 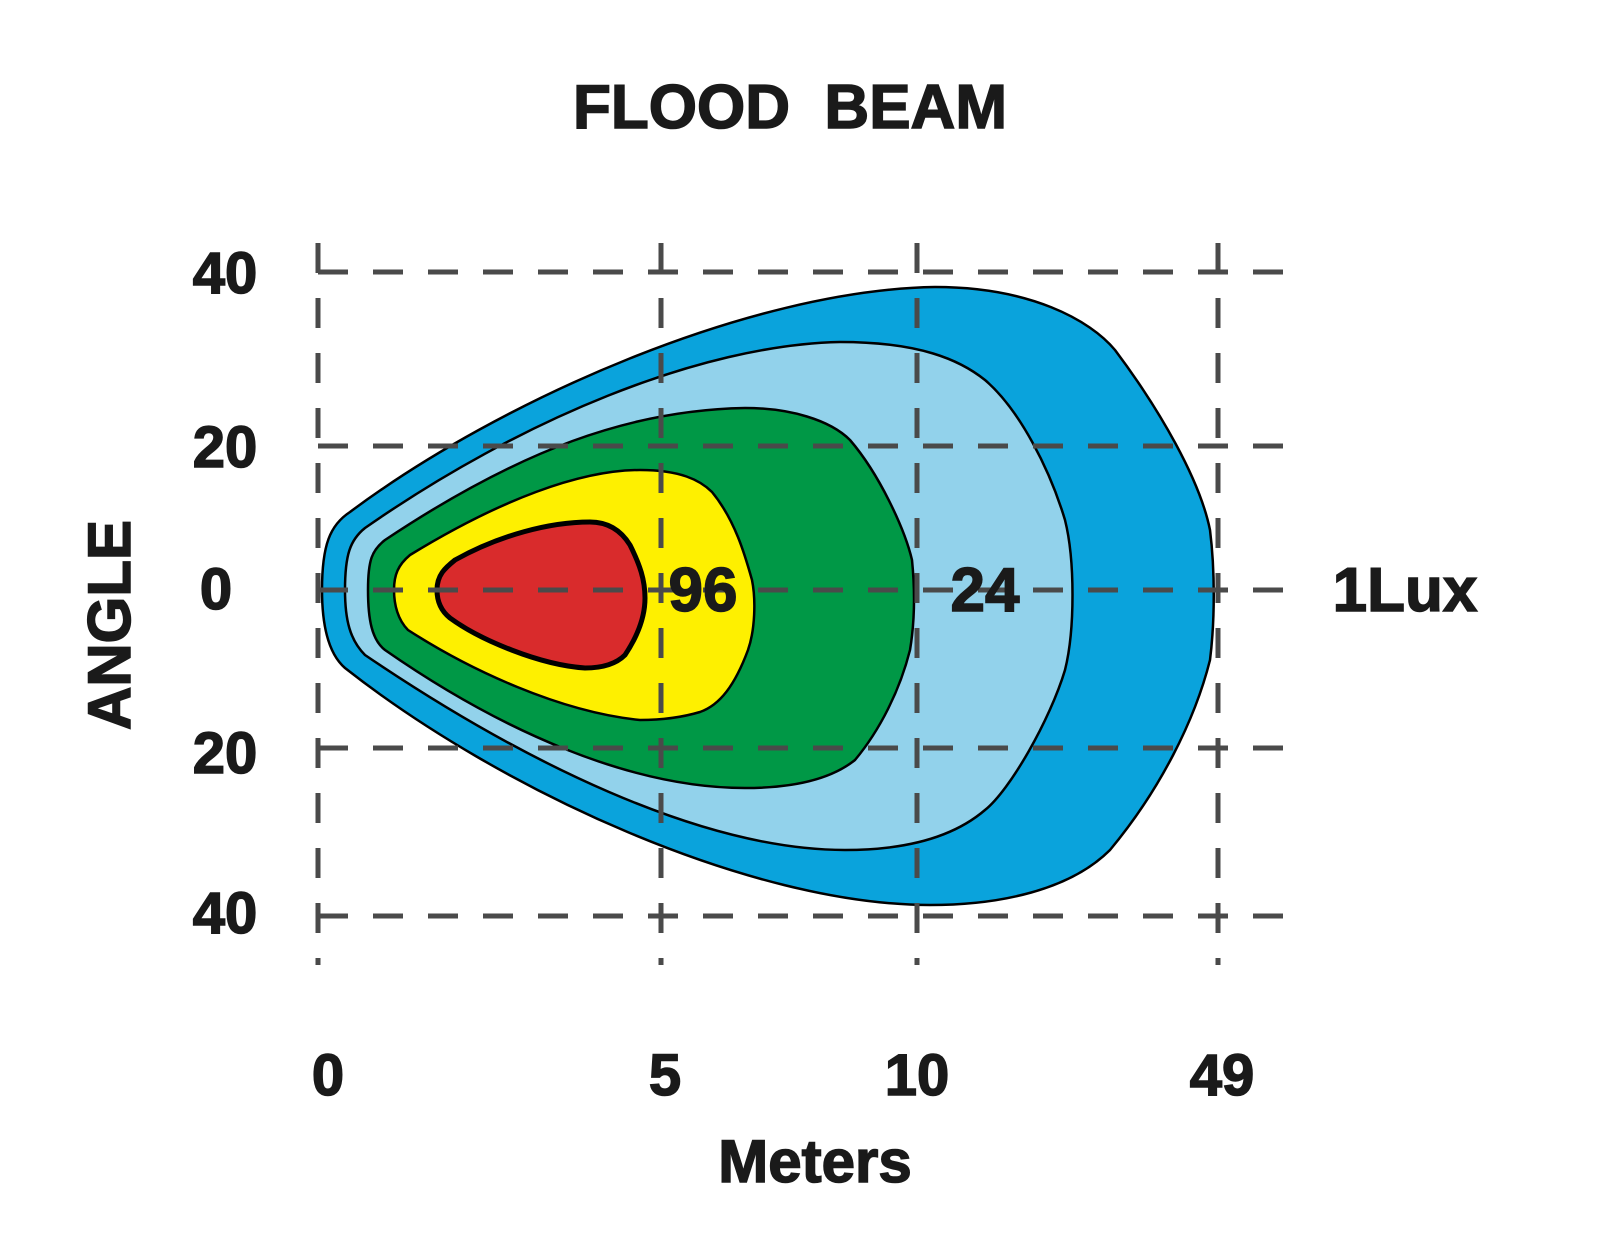 I want to click on zone-label-1lux: 1Lux, so click(x=1405, y=590).